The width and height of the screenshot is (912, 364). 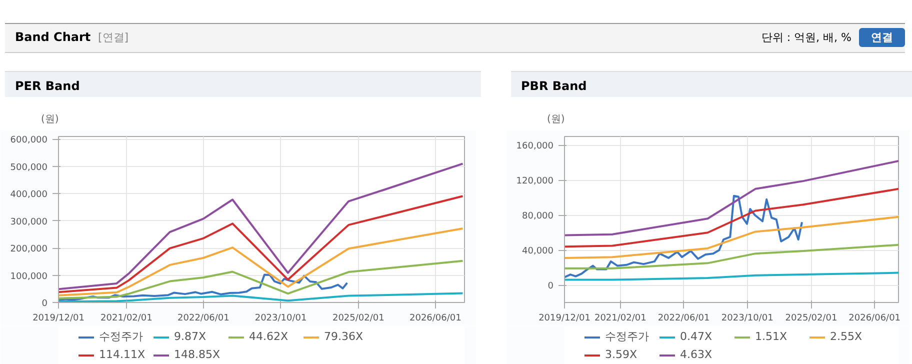 What do you see at coordinates (269, 336) in the screenshot?
I see `legend-label: 44.62X` at bounding box center [269, 336].